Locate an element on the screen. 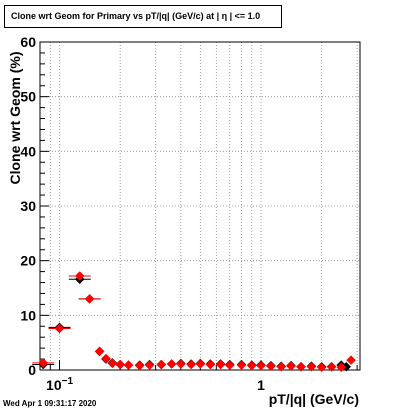  x-tick-label: 1 is located at coordinates (261, 385).